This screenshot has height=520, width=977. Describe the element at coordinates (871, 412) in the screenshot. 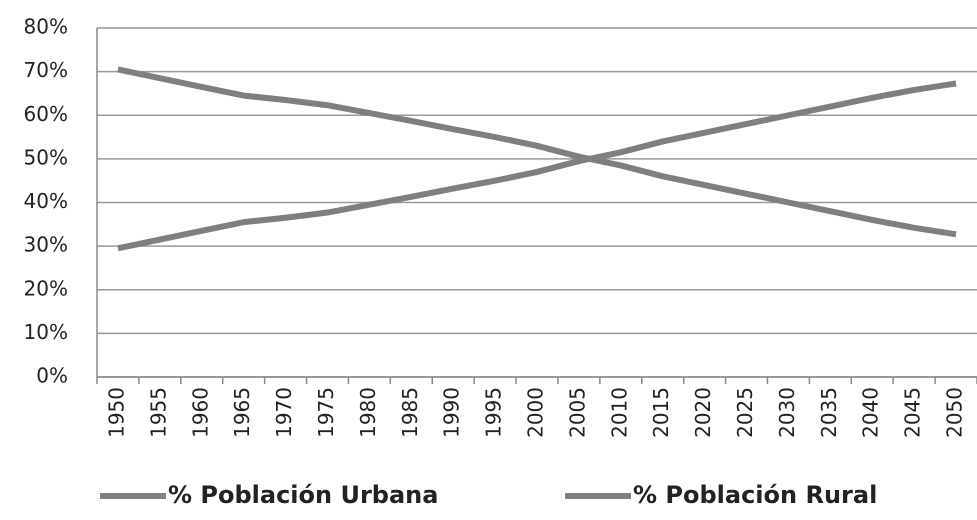

I see `x-tick-label: 2040` at that location.